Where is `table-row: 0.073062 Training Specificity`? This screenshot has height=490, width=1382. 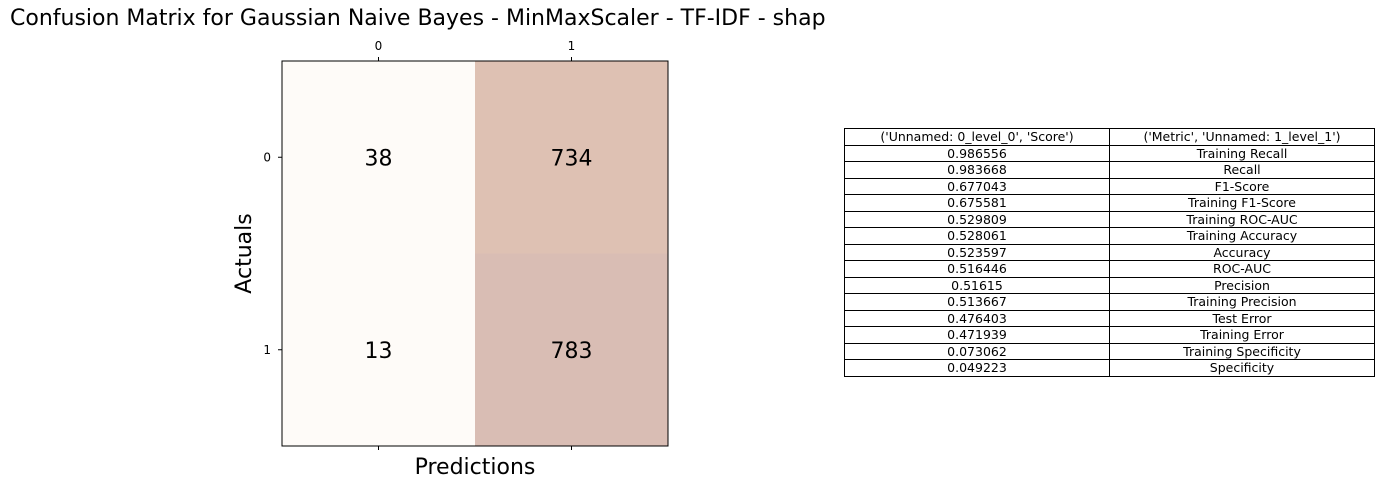 table-row: 0.073062 Training Specificity is located at coordinates (1109, 351).